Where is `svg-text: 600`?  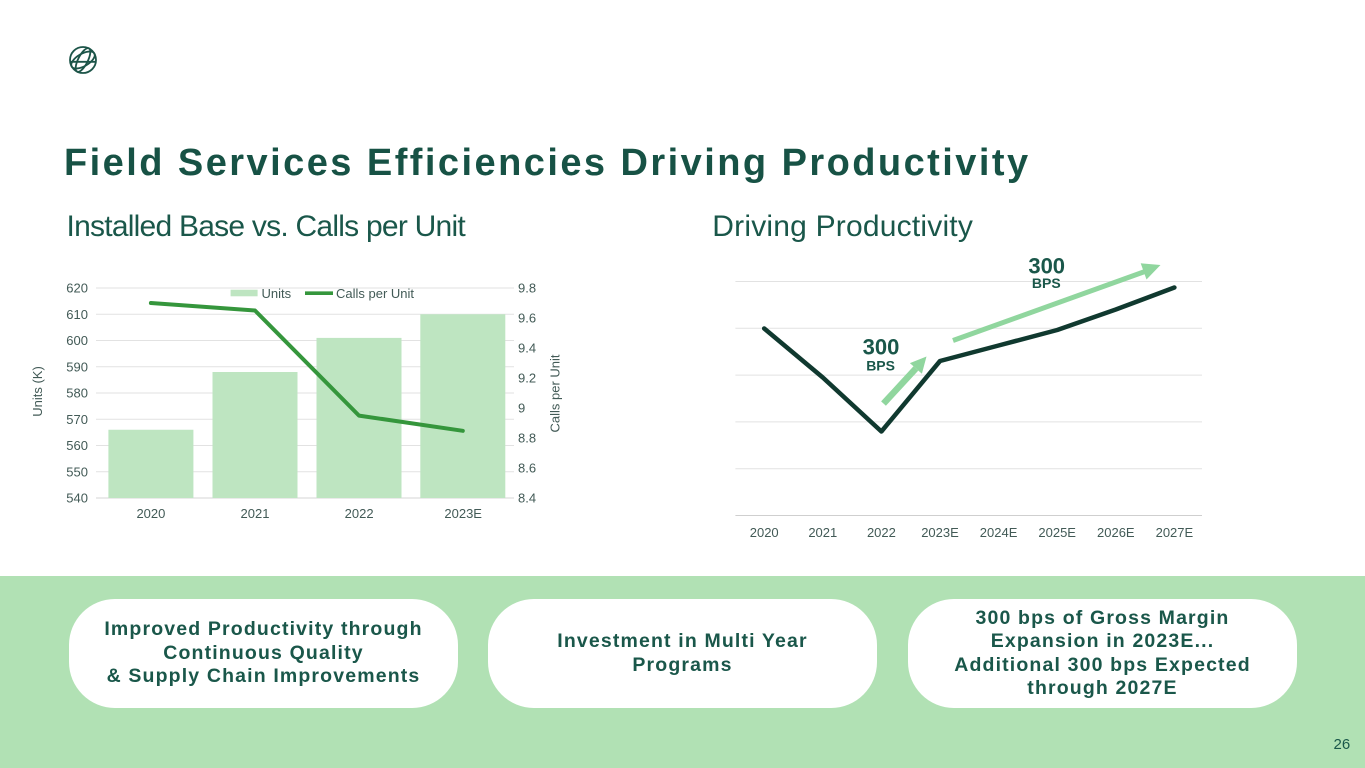
svg-text: 600 is located at coordinates (77, 340).